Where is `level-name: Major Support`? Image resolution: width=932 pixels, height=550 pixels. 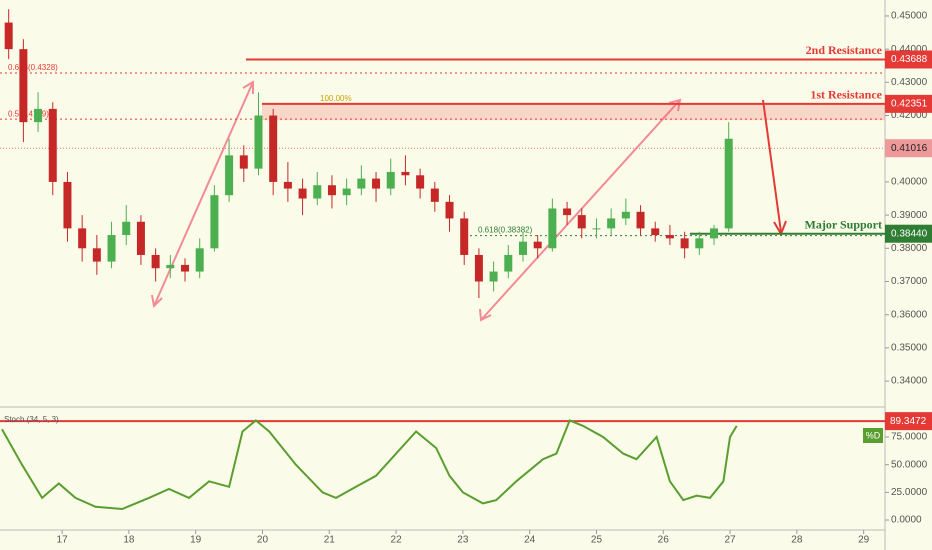
level-name: Major Support is located at coordinates (843, 224).